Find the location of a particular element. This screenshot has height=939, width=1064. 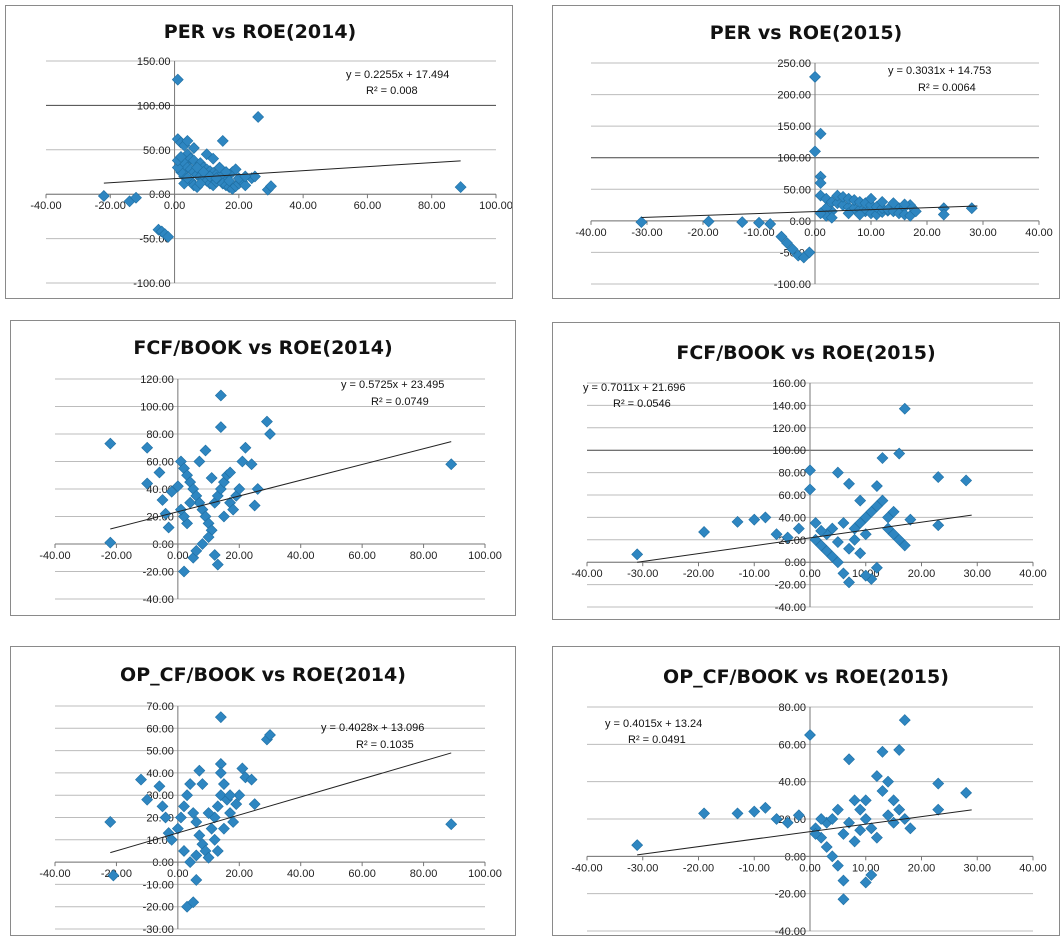

y-tick-label: -100.00 is located at coordinates (151, 284).